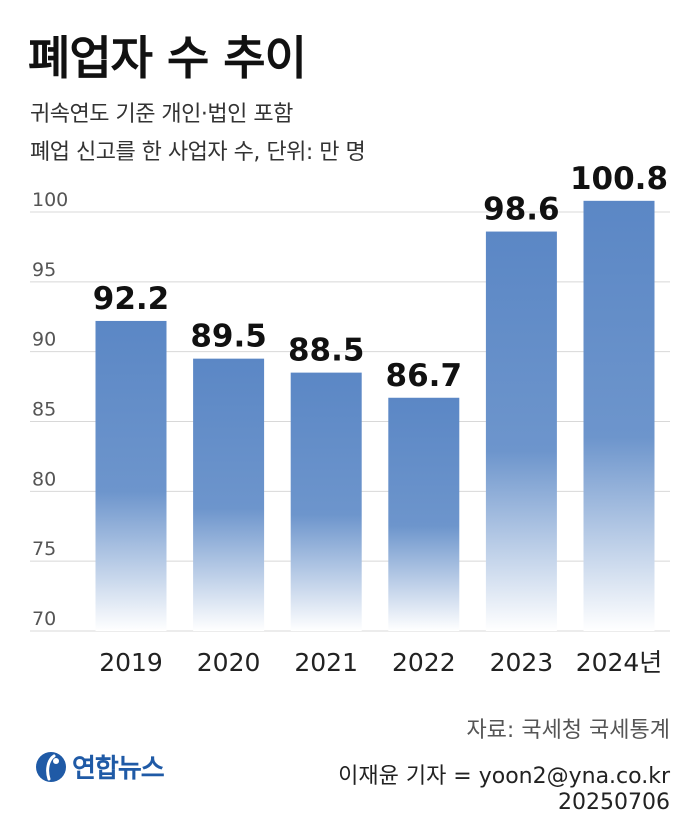 This screenshot has width=700, height=835. What do you see at coordinates (51, 766) in the screenshot?
I see `yonhap-logo-icon` at bounding box center [51, 766].